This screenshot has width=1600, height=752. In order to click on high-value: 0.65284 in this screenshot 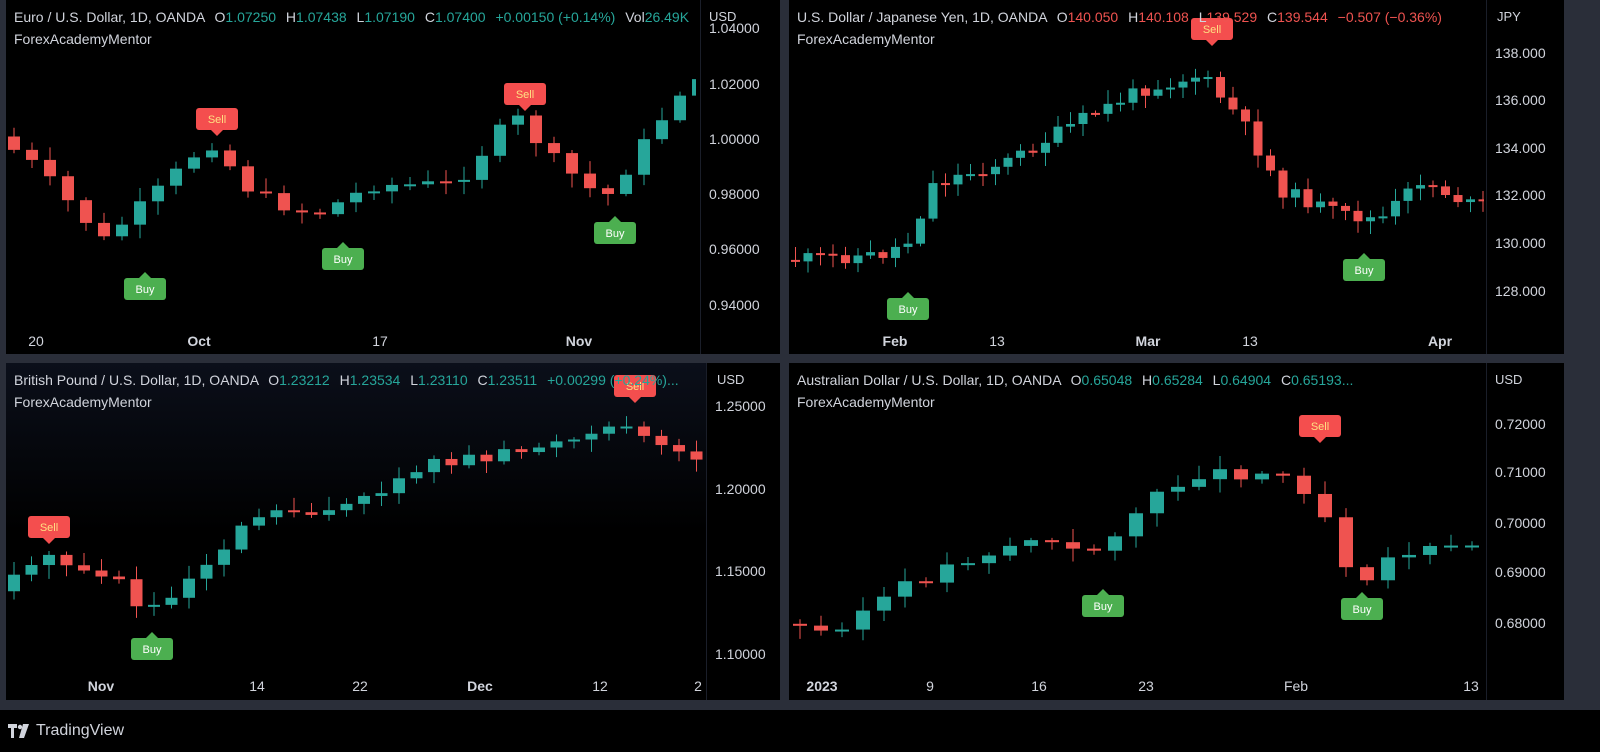, I will do `click(1177, 380)`.